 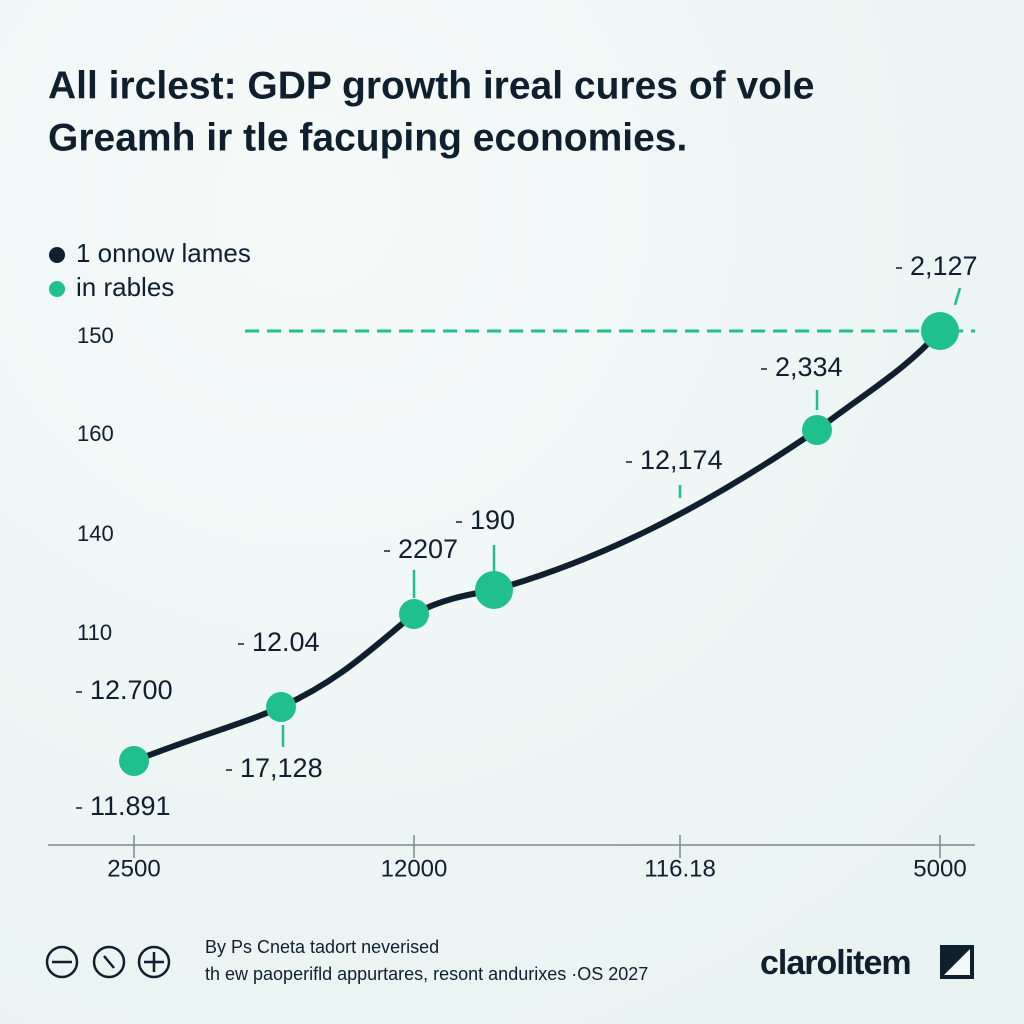 What do you see at coordinates (95, 335) in the screenshot?
I see `y-label: 150` at bounding box center [95, 335].